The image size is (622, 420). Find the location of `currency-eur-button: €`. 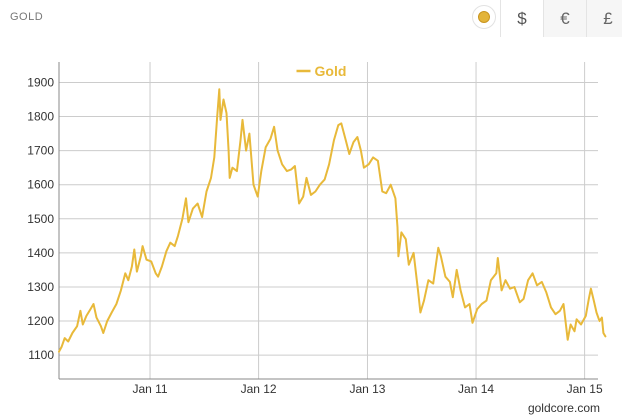

currency-eur-button: € is located at coordinates (564, 18).